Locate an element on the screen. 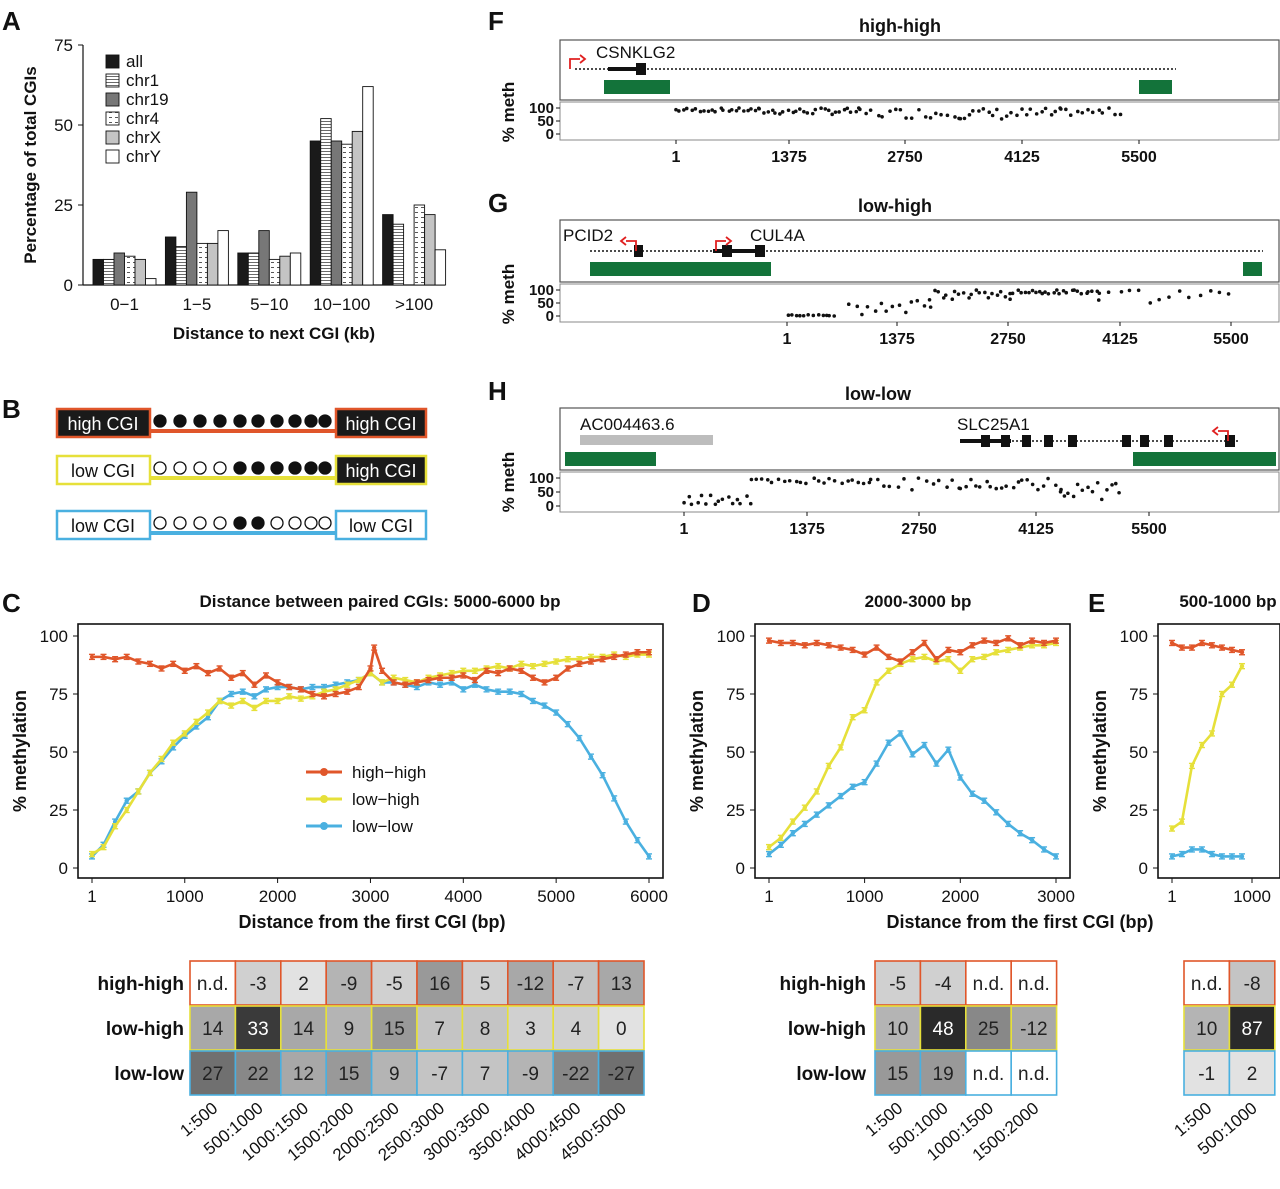  cgi-box-right-label: high CGI is located at coordinates (380, 424).